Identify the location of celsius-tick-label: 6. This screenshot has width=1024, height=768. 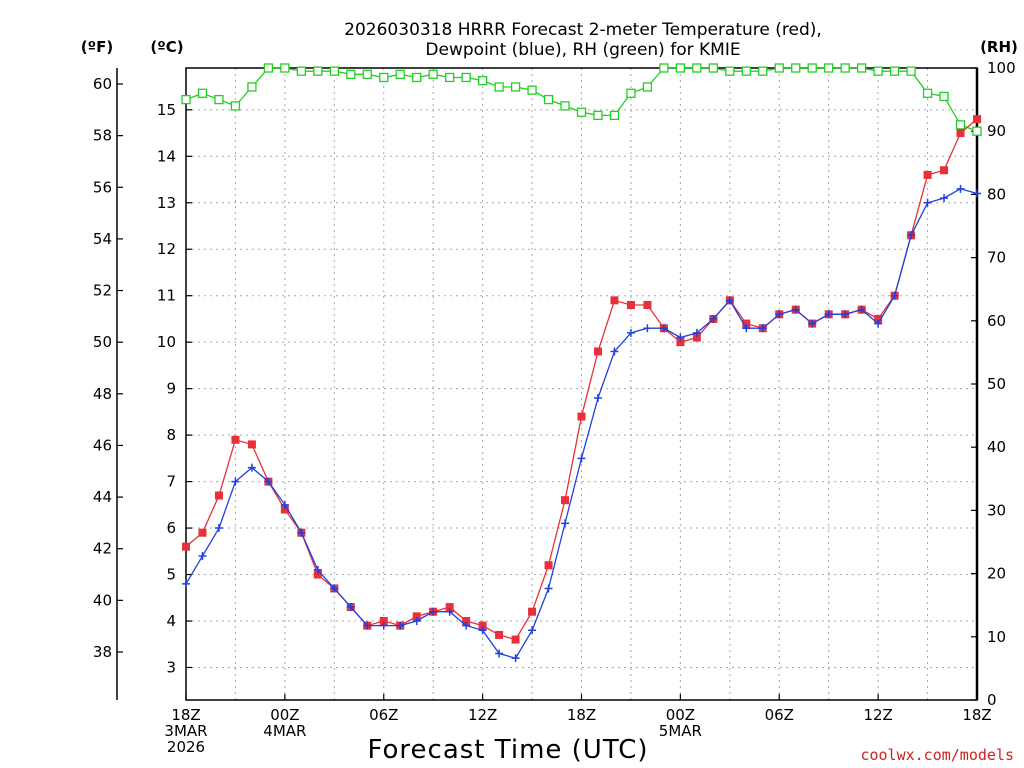
(171, 528).